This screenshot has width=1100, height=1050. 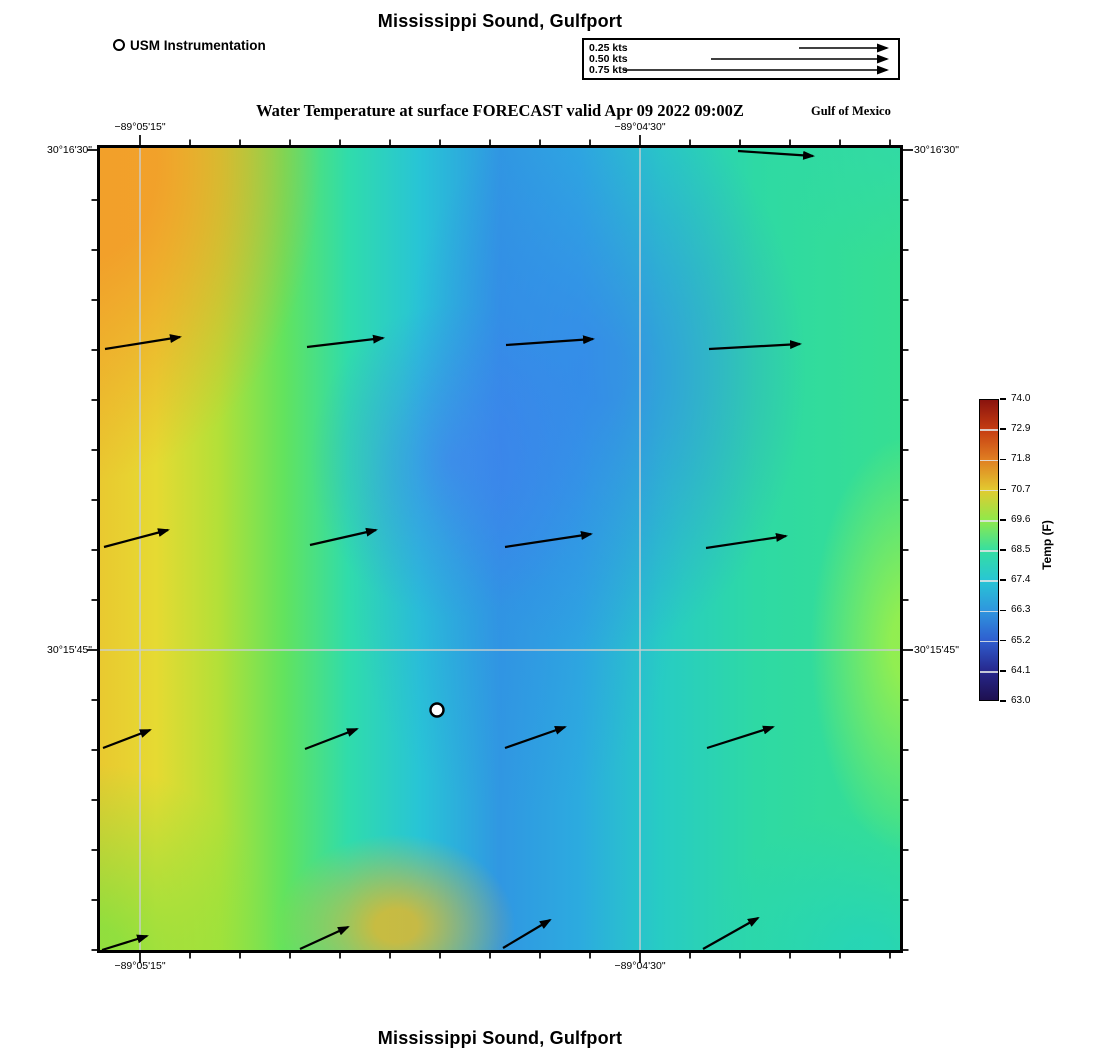 I want to click on colorbar-tick-label: 74.0, so click(x=1021, y=398).